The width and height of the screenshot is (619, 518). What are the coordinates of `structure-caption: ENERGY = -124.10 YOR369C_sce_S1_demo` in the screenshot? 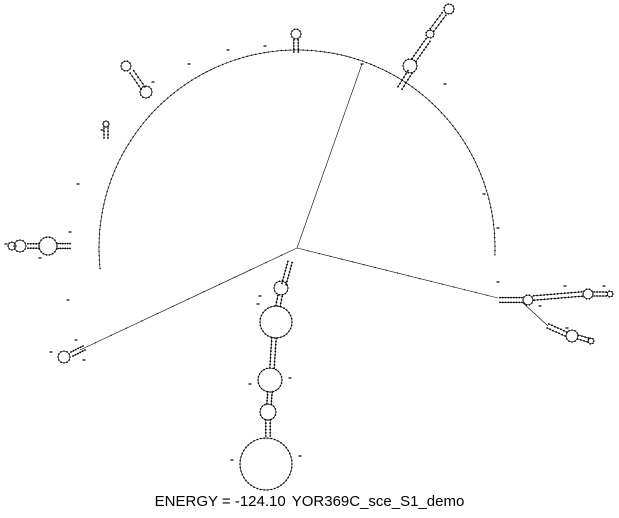 It's located at (309, 501).